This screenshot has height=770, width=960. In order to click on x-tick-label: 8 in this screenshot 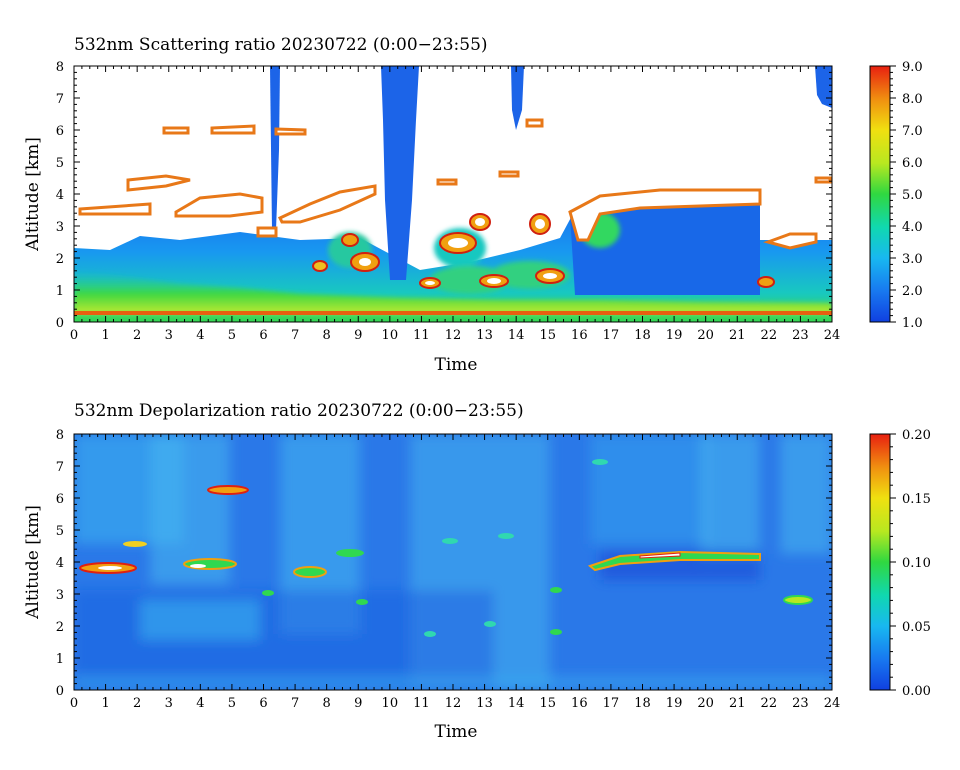, I will do `click(327, 703)`.